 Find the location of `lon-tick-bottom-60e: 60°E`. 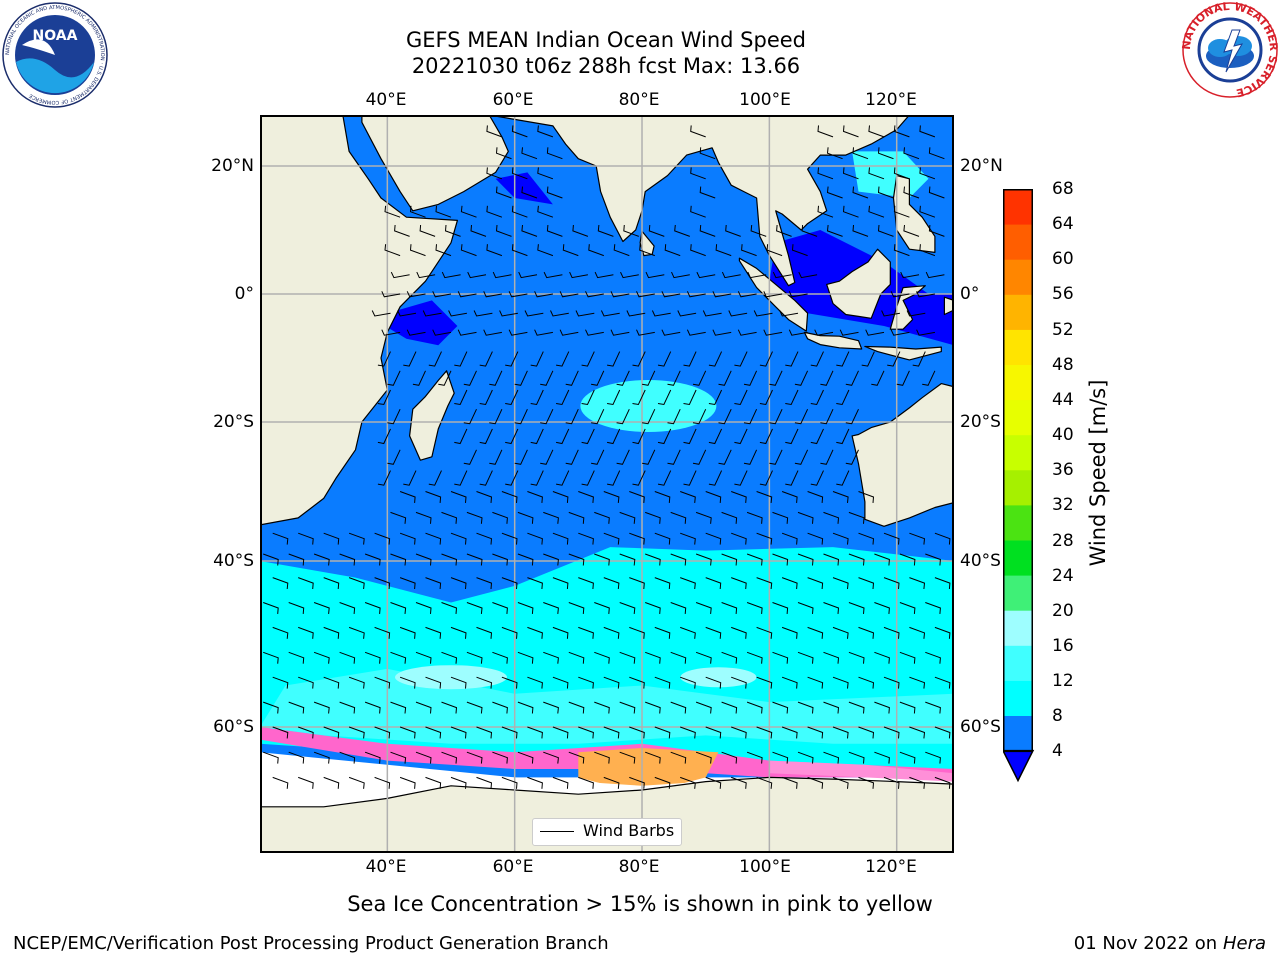

lon-tick-bottom-60e: 60°E is located at coordinates (513, 867).